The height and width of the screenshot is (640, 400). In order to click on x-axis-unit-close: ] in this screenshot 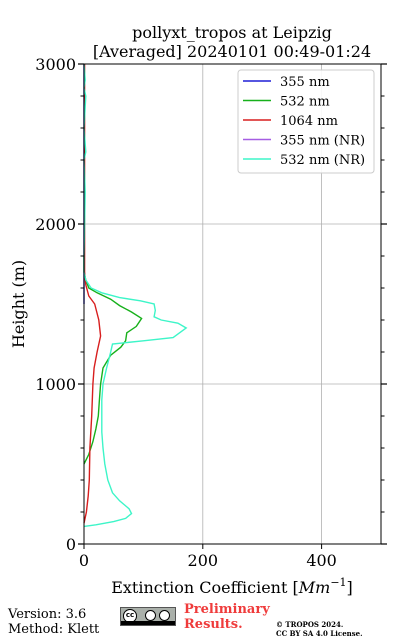, I will do `click(350, 587)`.